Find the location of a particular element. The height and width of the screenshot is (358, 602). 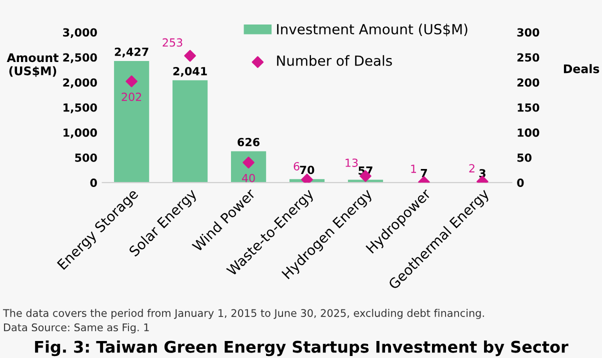

data-label: 1 is located at coordinates (413, 168).